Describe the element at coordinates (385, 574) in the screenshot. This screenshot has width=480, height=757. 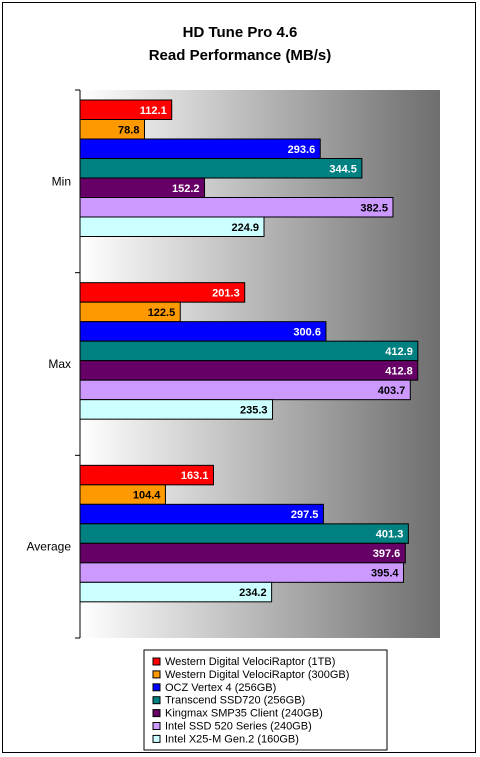
I see `bar-value-label: 395.4` at that location.